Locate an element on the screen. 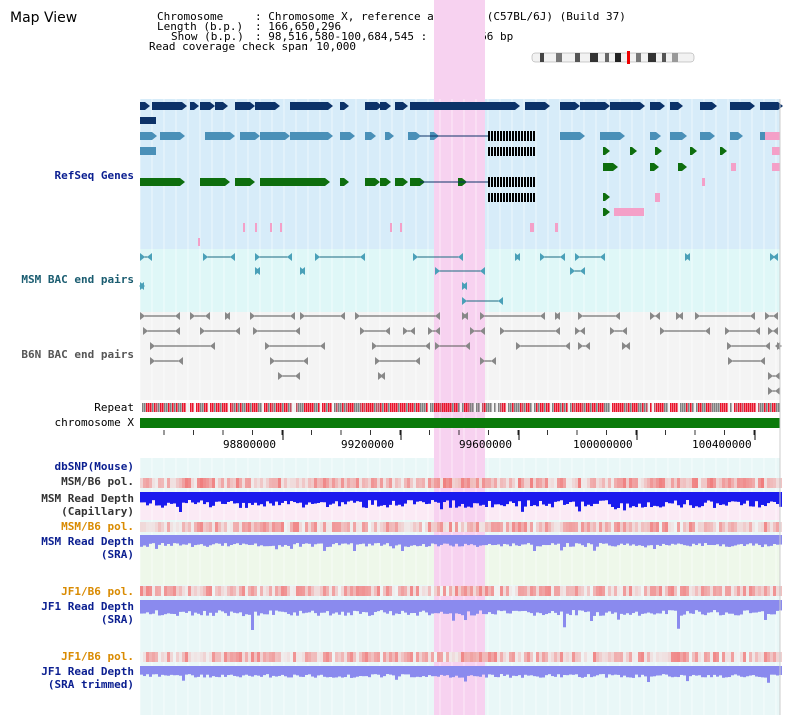 The image size is (800, 715). msm-bac-label: MSM BAC end pairs is located at coordinates (77, 279).